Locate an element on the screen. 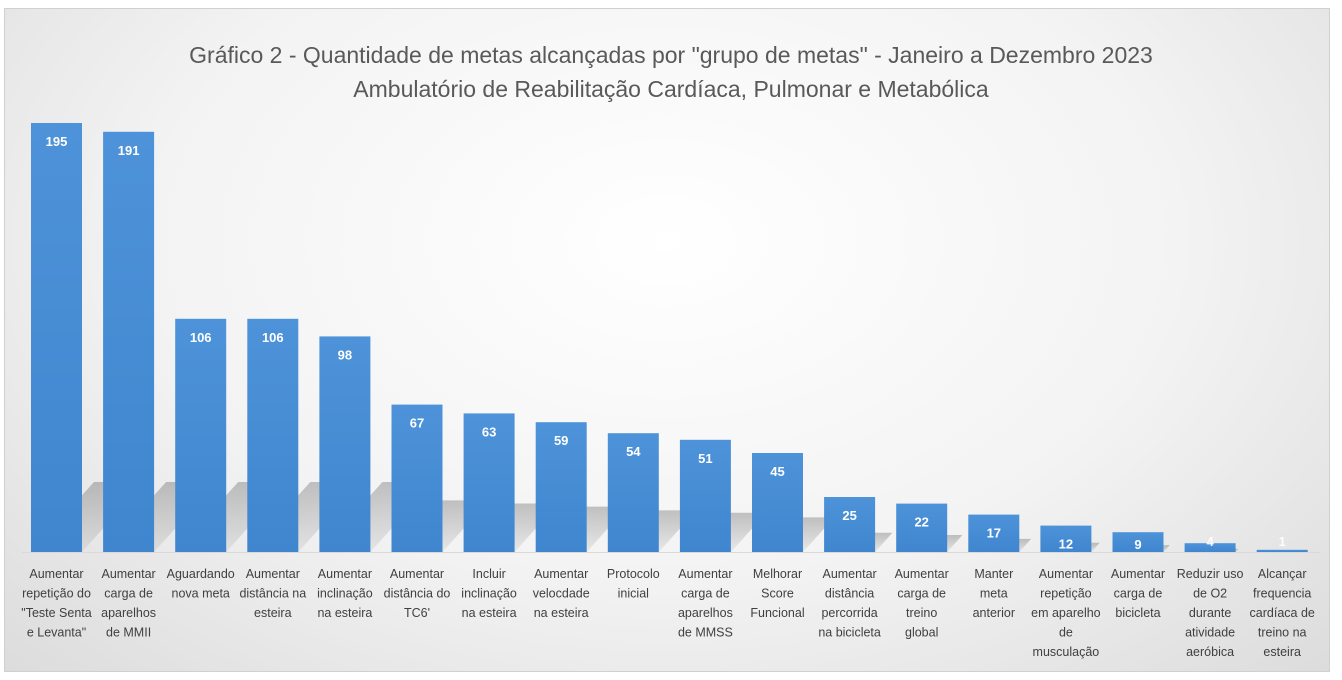 This screenshot has width=1342, height=680. data-label: 1 is located at coordinates (1282, 541).